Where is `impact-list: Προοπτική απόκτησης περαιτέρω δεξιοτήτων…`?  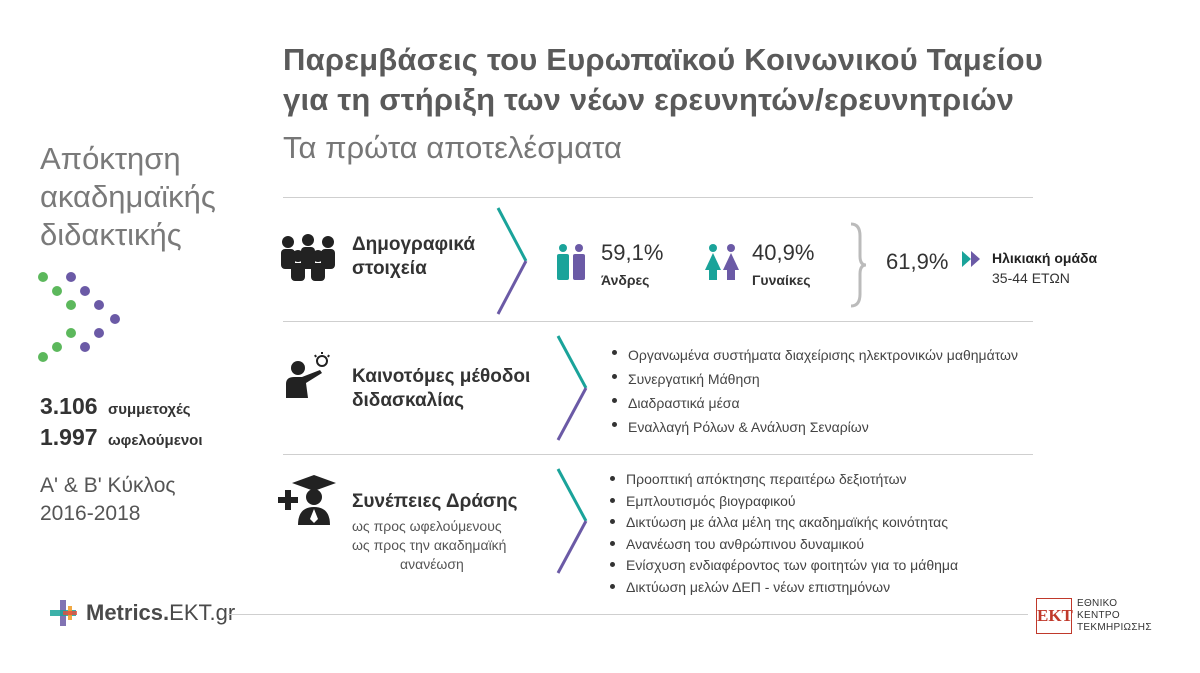
impact-list: Προοπτική απόκτησης περαιτέρω δεξιοτήτων… is located at coordinates (818, 533).